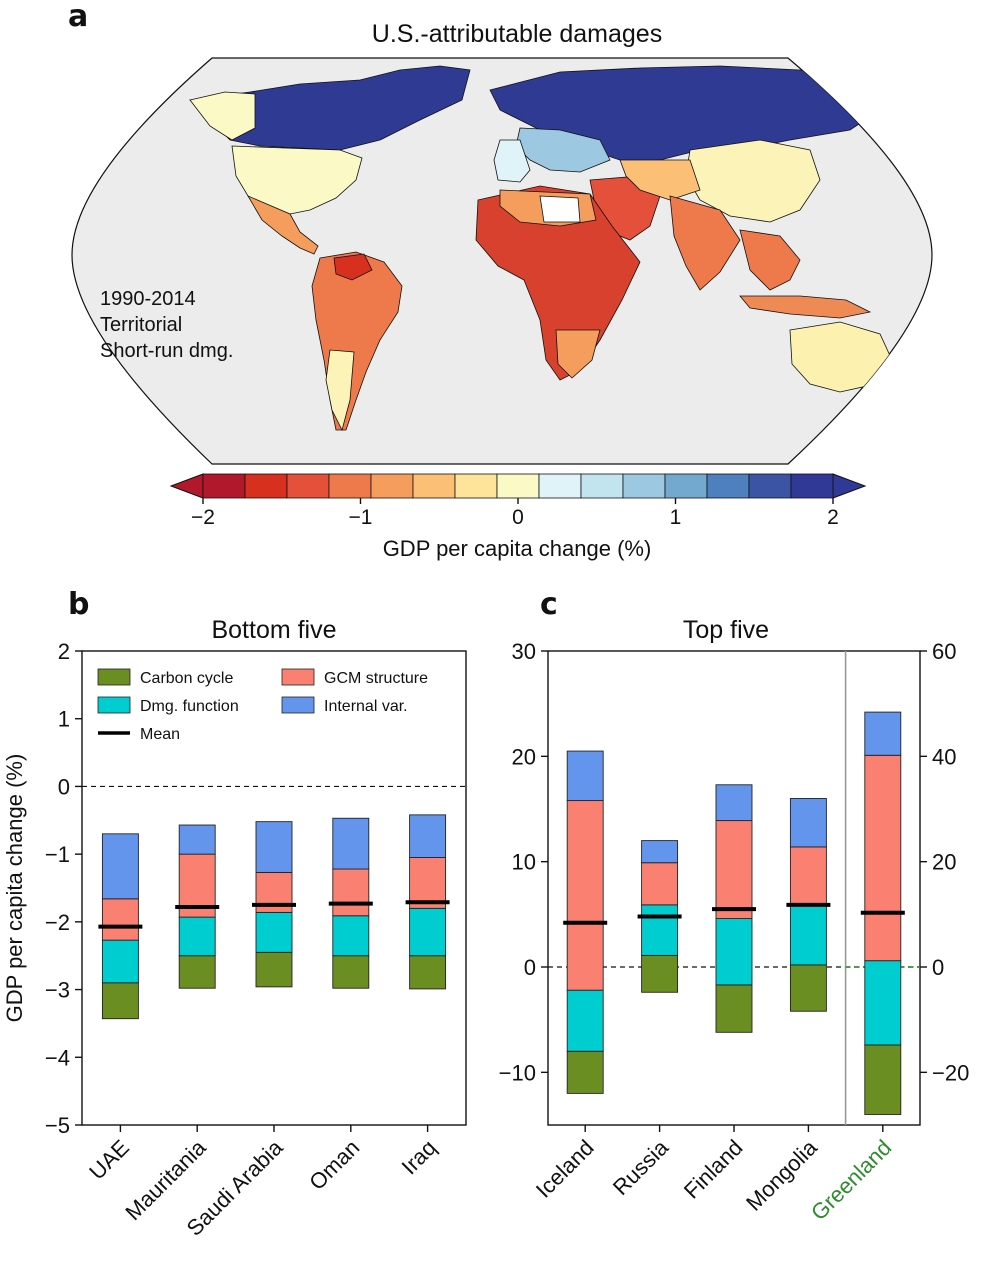  I want to click on bar-dmg-function-uae, so click(120, 961).